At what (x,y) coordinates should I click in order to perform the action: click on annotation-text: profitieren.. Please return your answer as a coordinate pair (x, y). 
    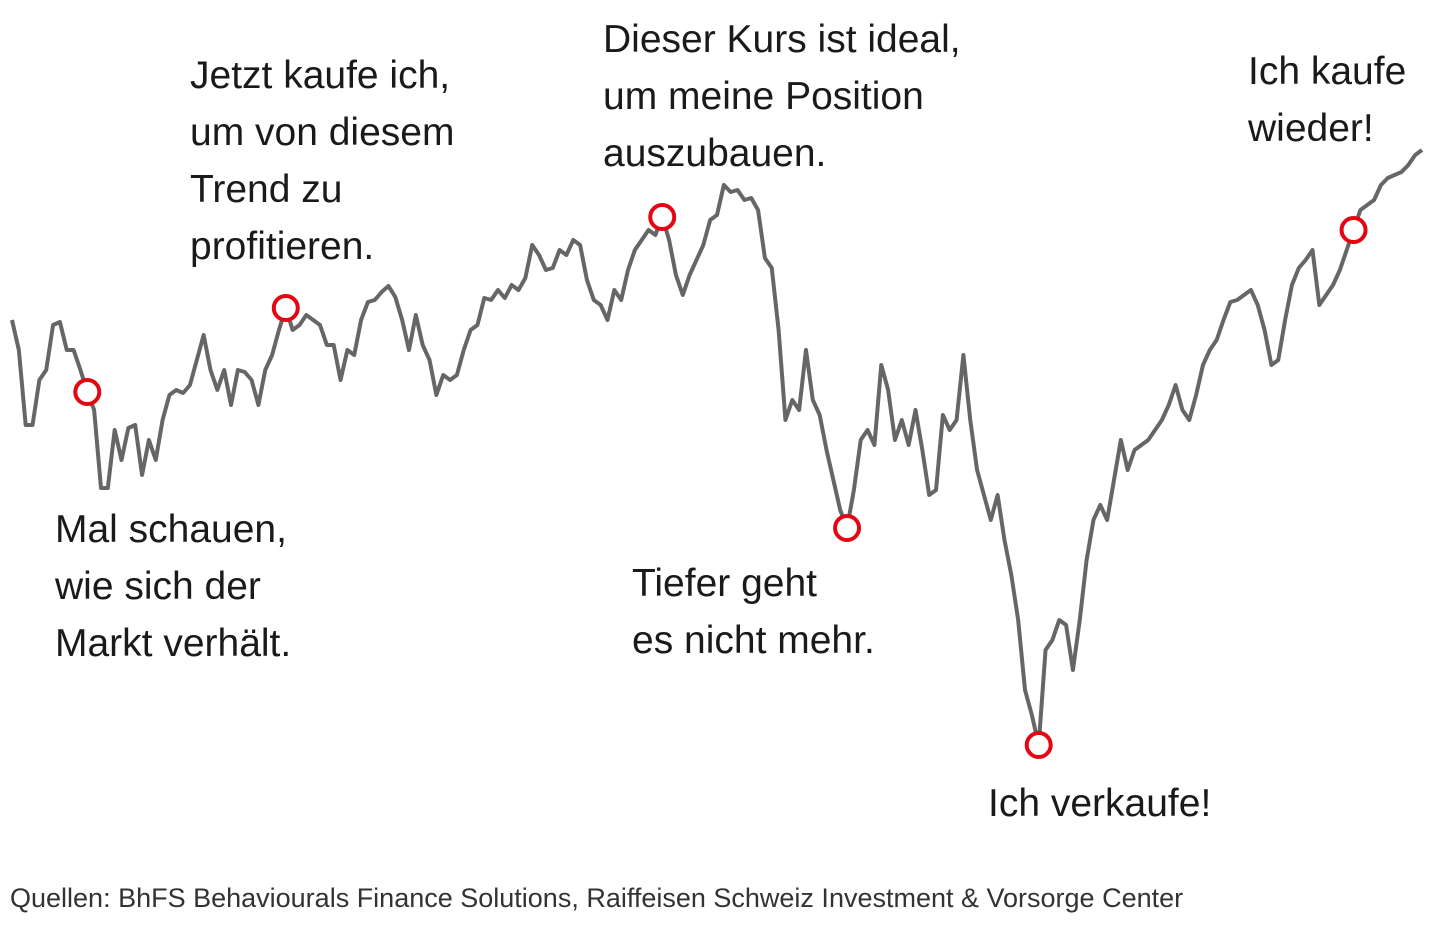
    Looking at the image, I should click on (282, 246).